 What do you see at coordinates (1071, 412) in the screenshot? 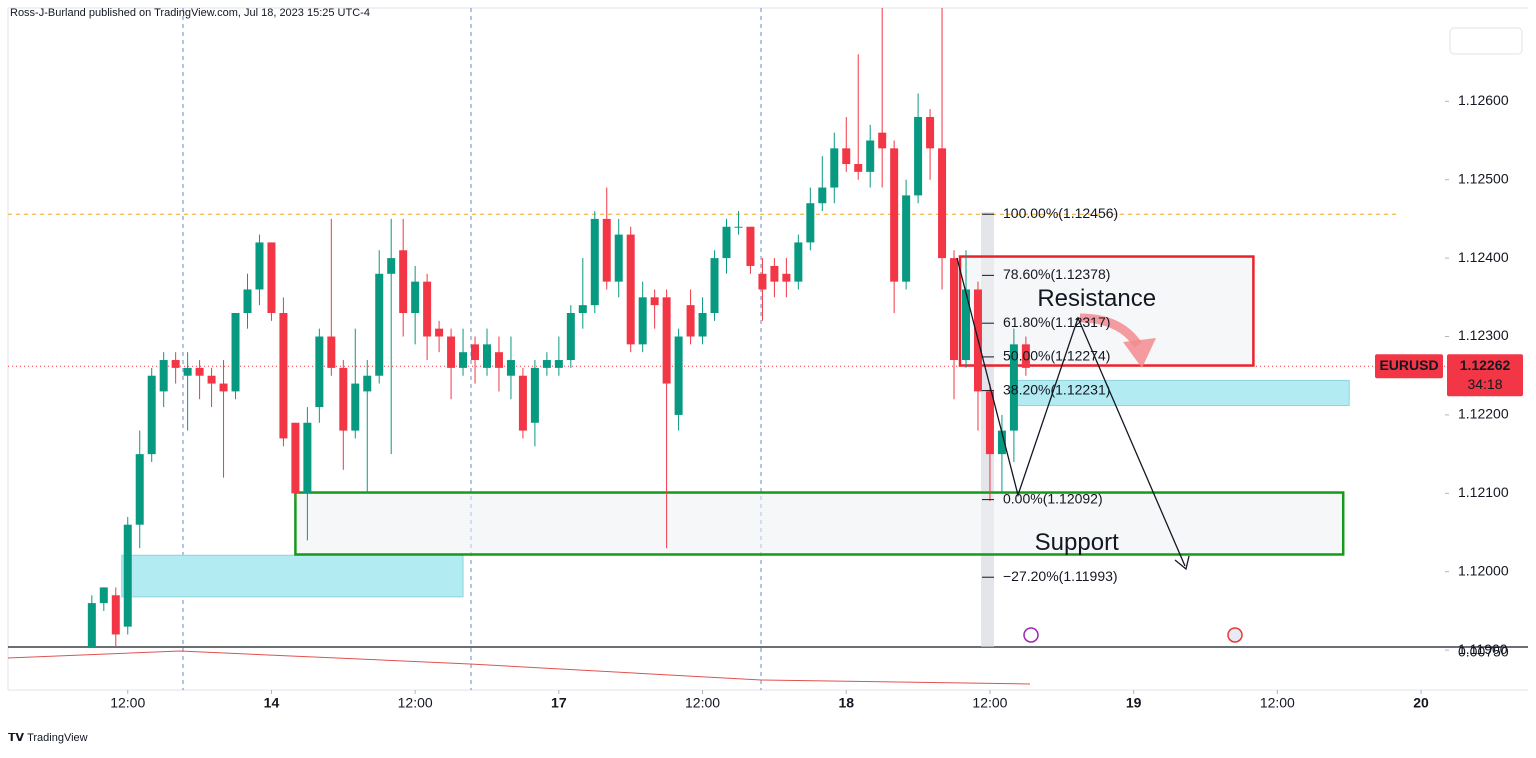
I see `projection-path` at bounding box center [1071, 412].